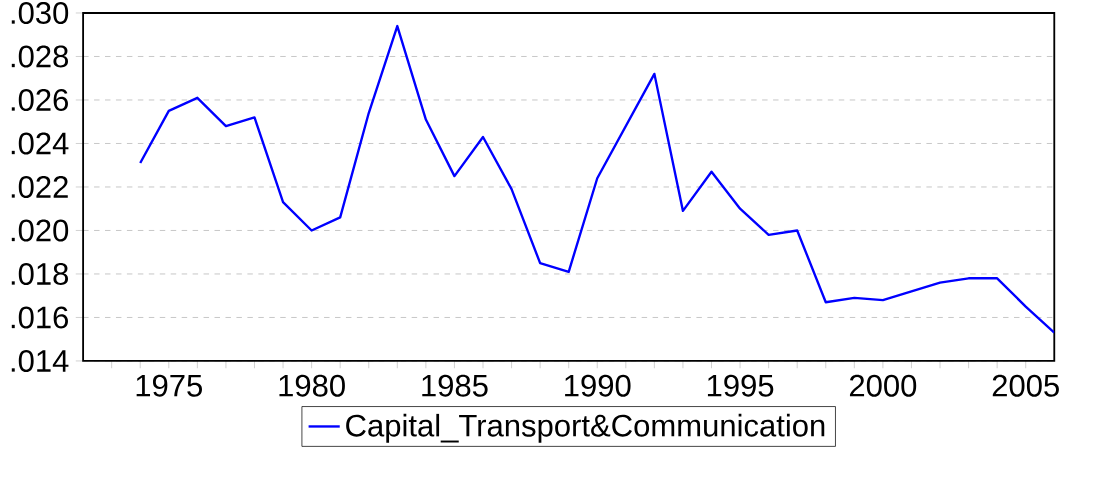 The height and width of the screenshot is (488, 1114). What do you see at coordinates (39, 273) in the screenshot?
I see `y-tick-label: .018` at bounding box center [39, 273].